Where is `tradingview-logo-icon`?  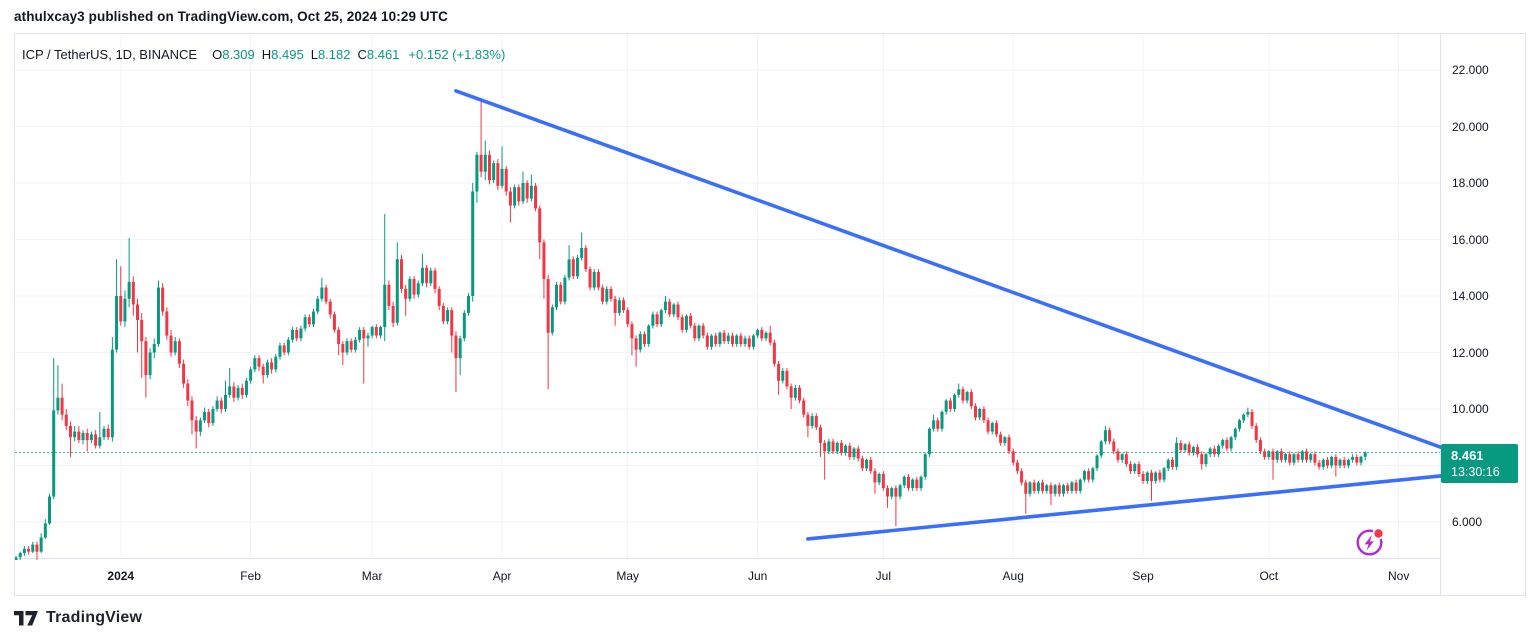
tradingview-logo-icon is located at coordinates (26, 618).